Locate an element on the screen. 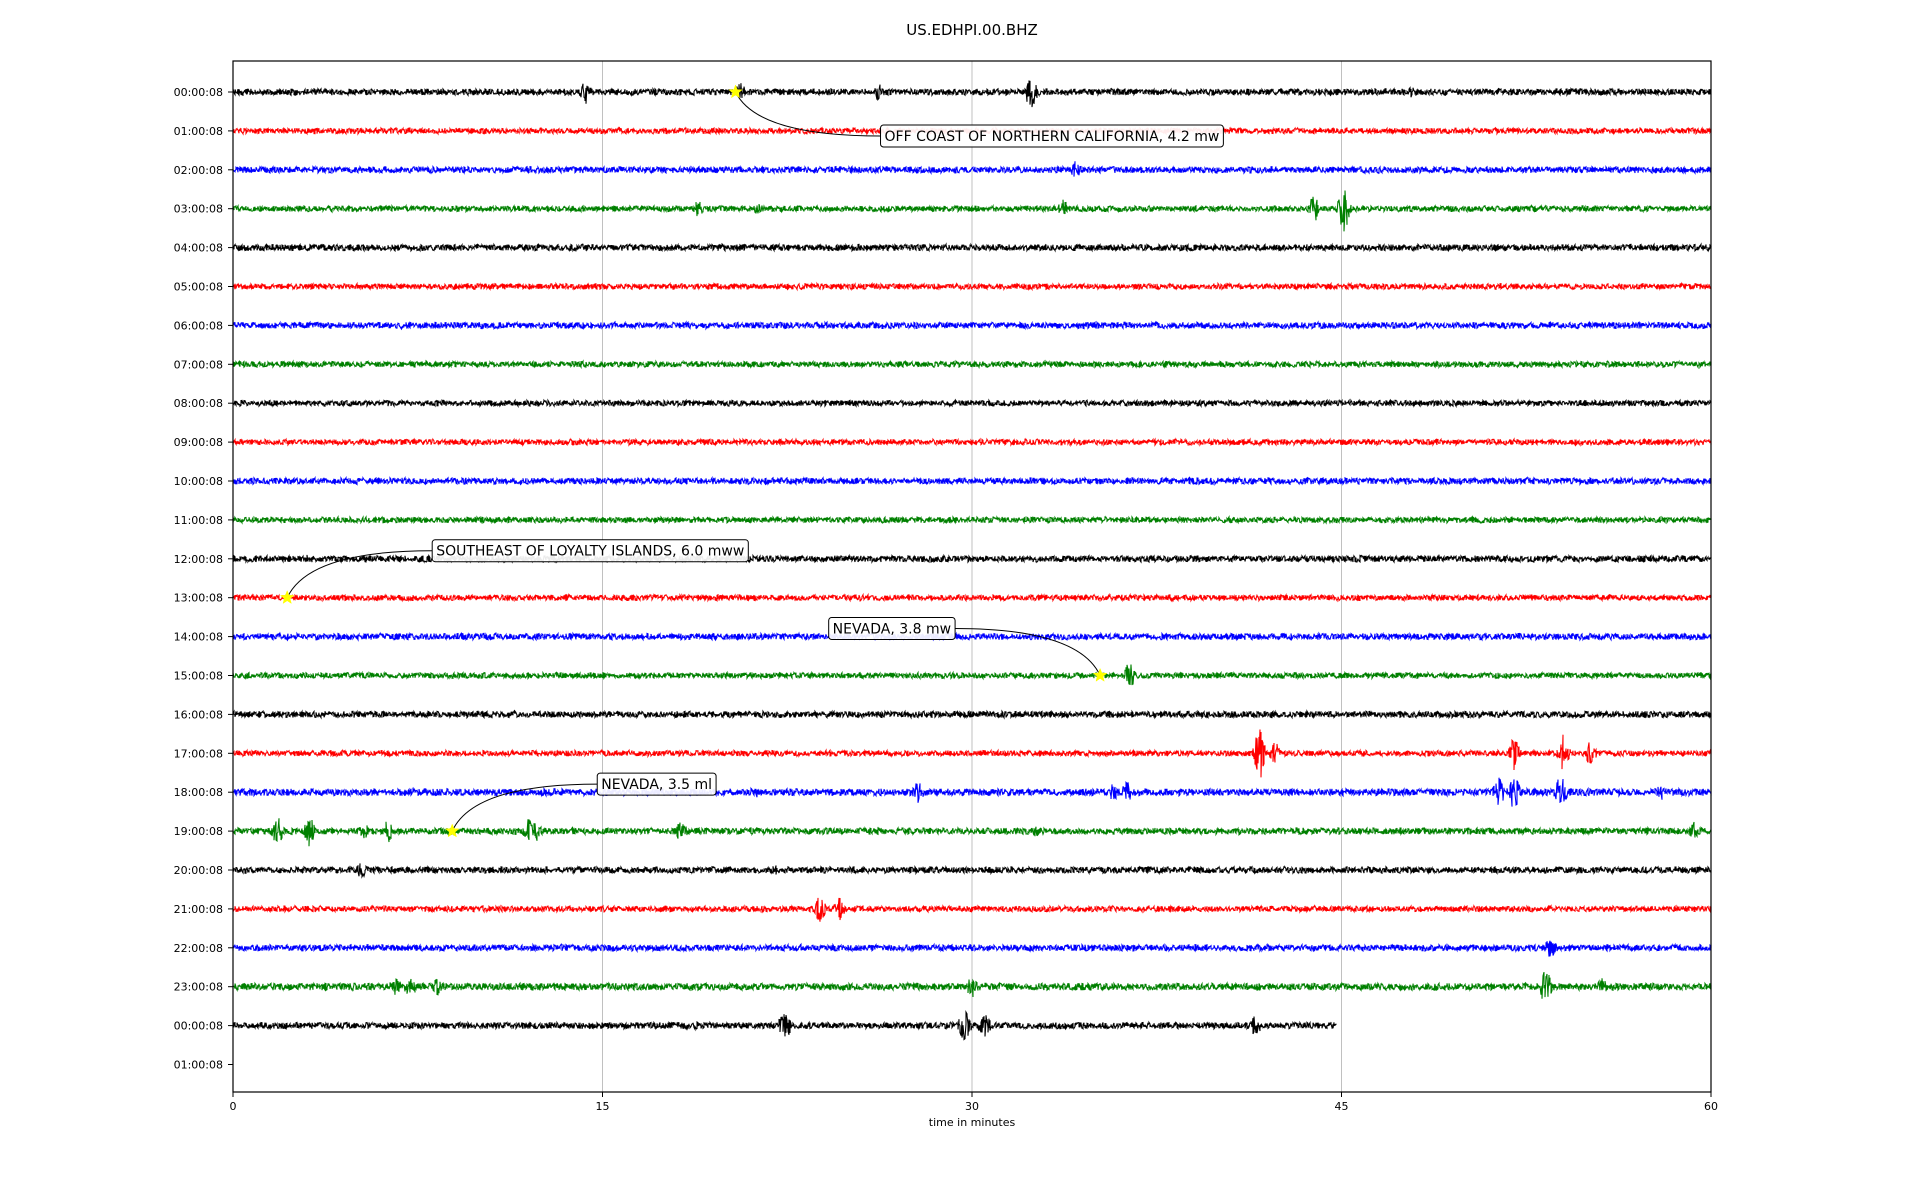  row-time-label: 10:00:08 is located at coordinates (198, 481).